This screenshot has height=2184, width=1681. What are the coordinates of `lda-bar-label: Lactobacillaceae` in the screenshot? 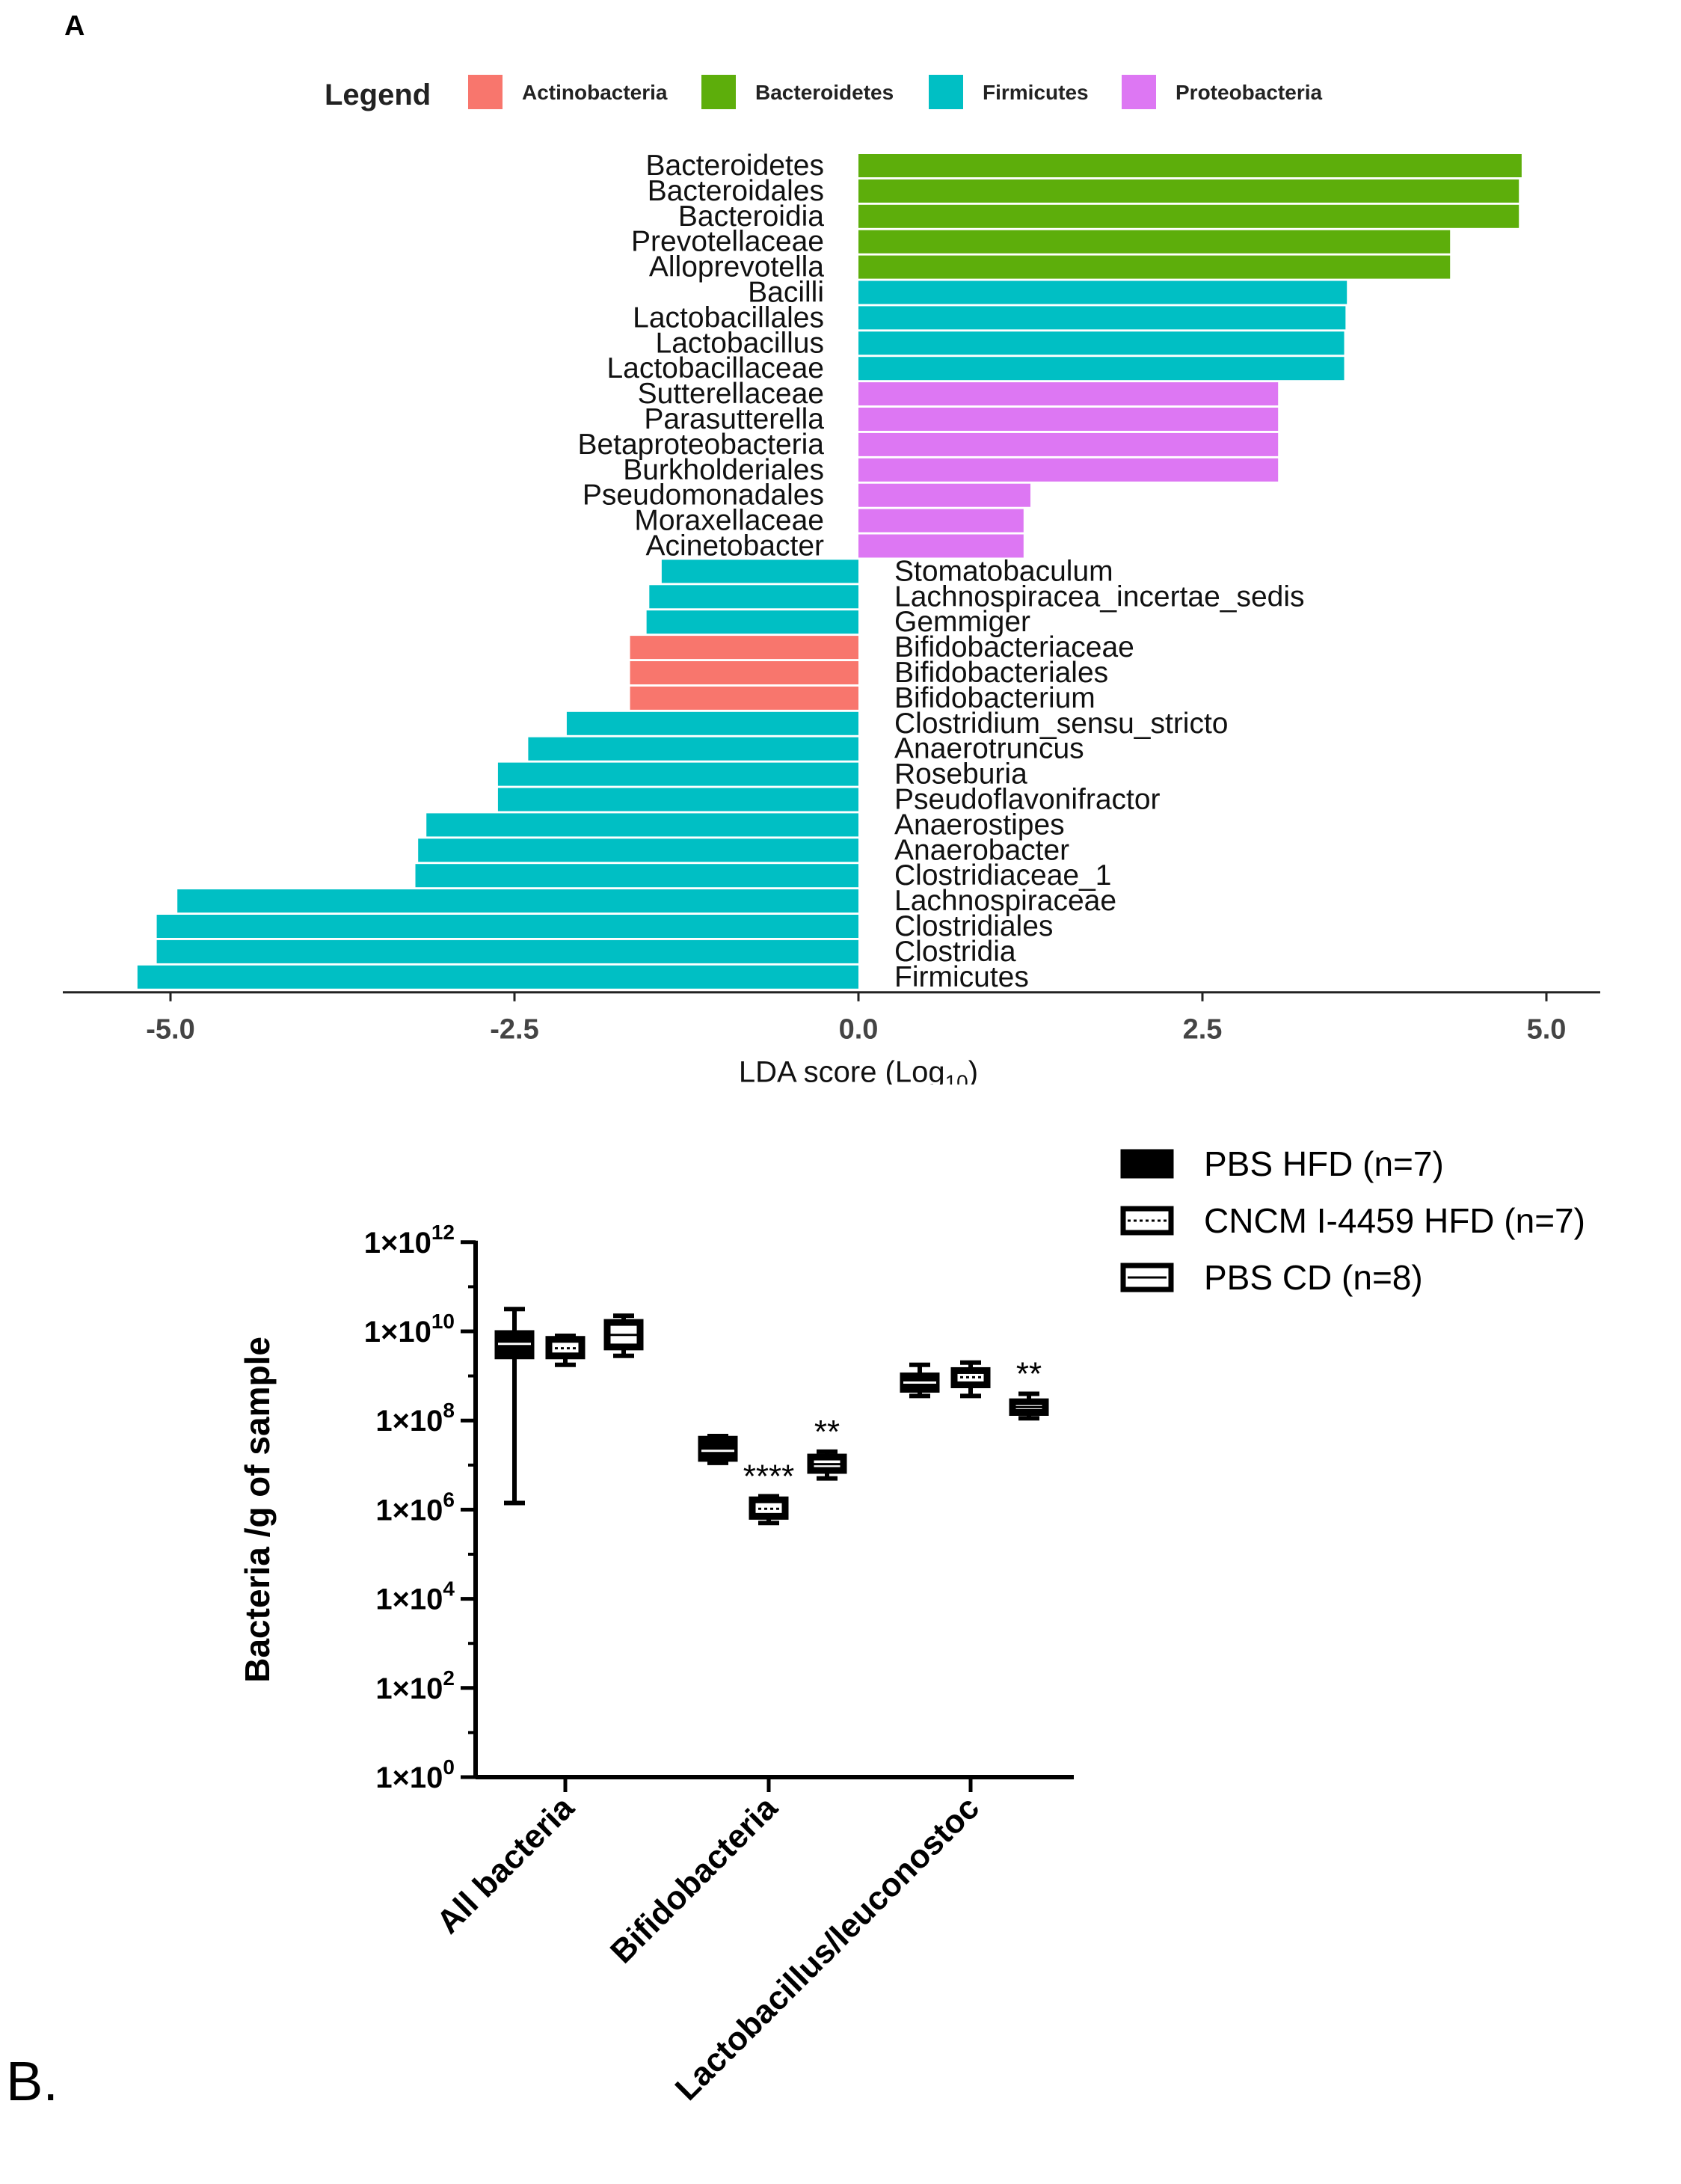 It's located at (715, 368).